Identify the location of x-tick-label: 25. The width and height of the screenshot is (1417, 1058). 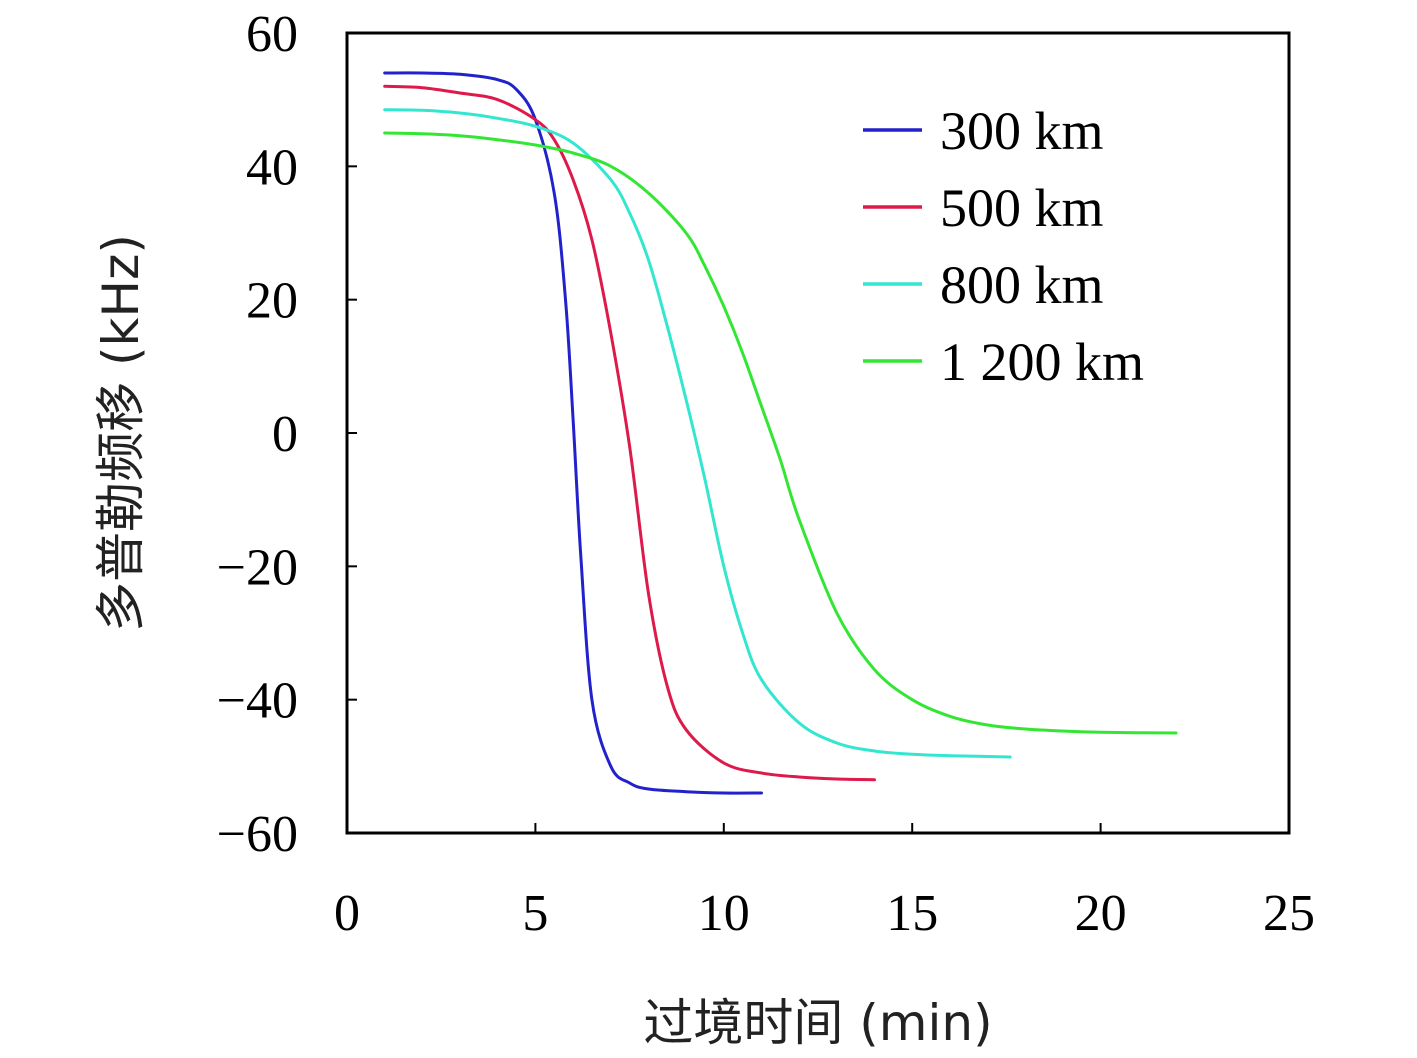
(1289, 913).